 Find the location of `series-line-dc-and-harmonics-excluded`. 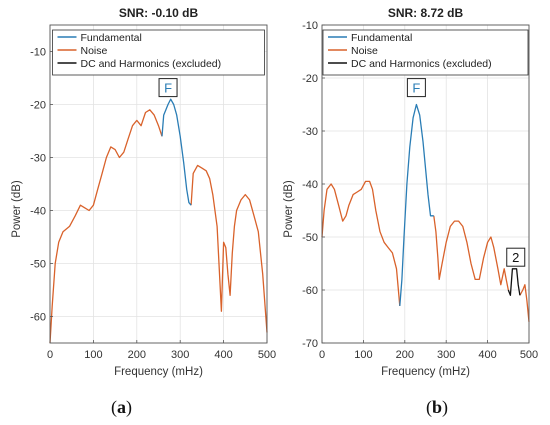

series-line-dc-and-harmonics-excluded is located at coordinates (514, 282).